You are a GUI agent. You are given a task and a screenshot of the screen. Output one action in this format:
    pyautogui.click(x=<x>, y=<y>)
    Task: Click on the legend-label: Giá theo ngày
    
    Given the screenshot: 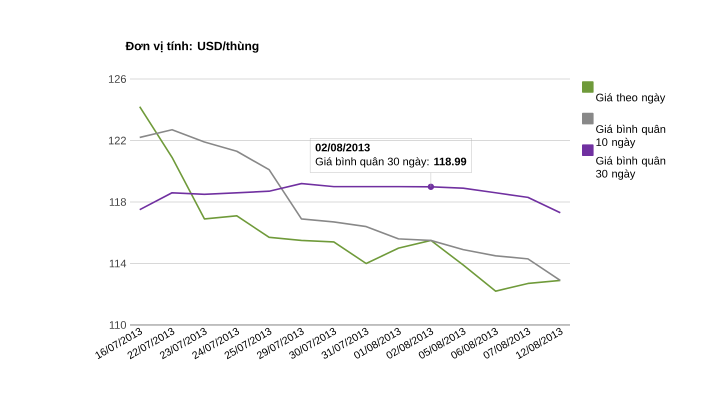 What is the action you would take?
    pyautogui.click(x=631, y=98)
    